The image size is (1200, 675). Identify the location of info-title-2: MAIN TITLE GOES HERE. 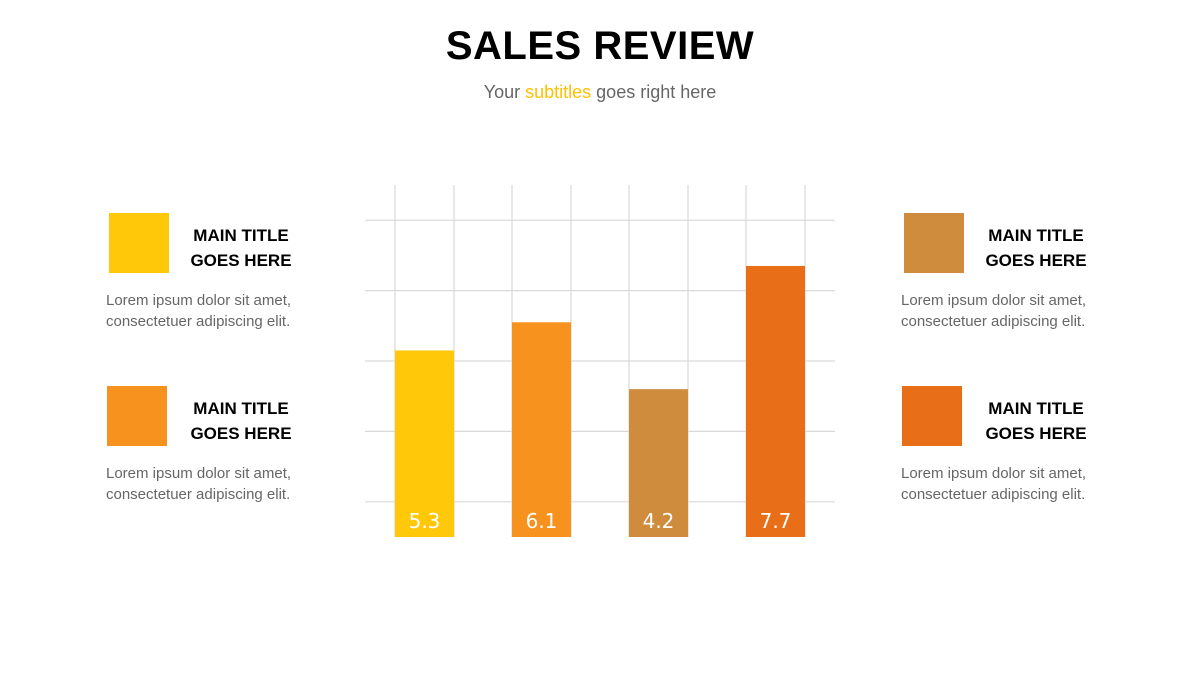
(241, 421).